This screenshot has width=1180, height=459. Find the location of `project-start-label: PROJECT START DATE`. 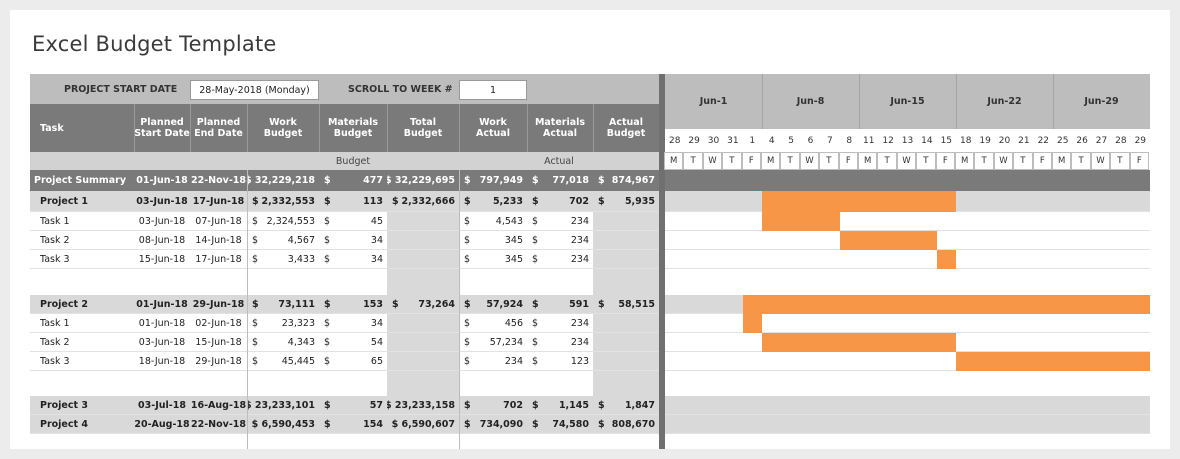

project-start-label: PROJECT START DATE is located at coordinates (121, 89).